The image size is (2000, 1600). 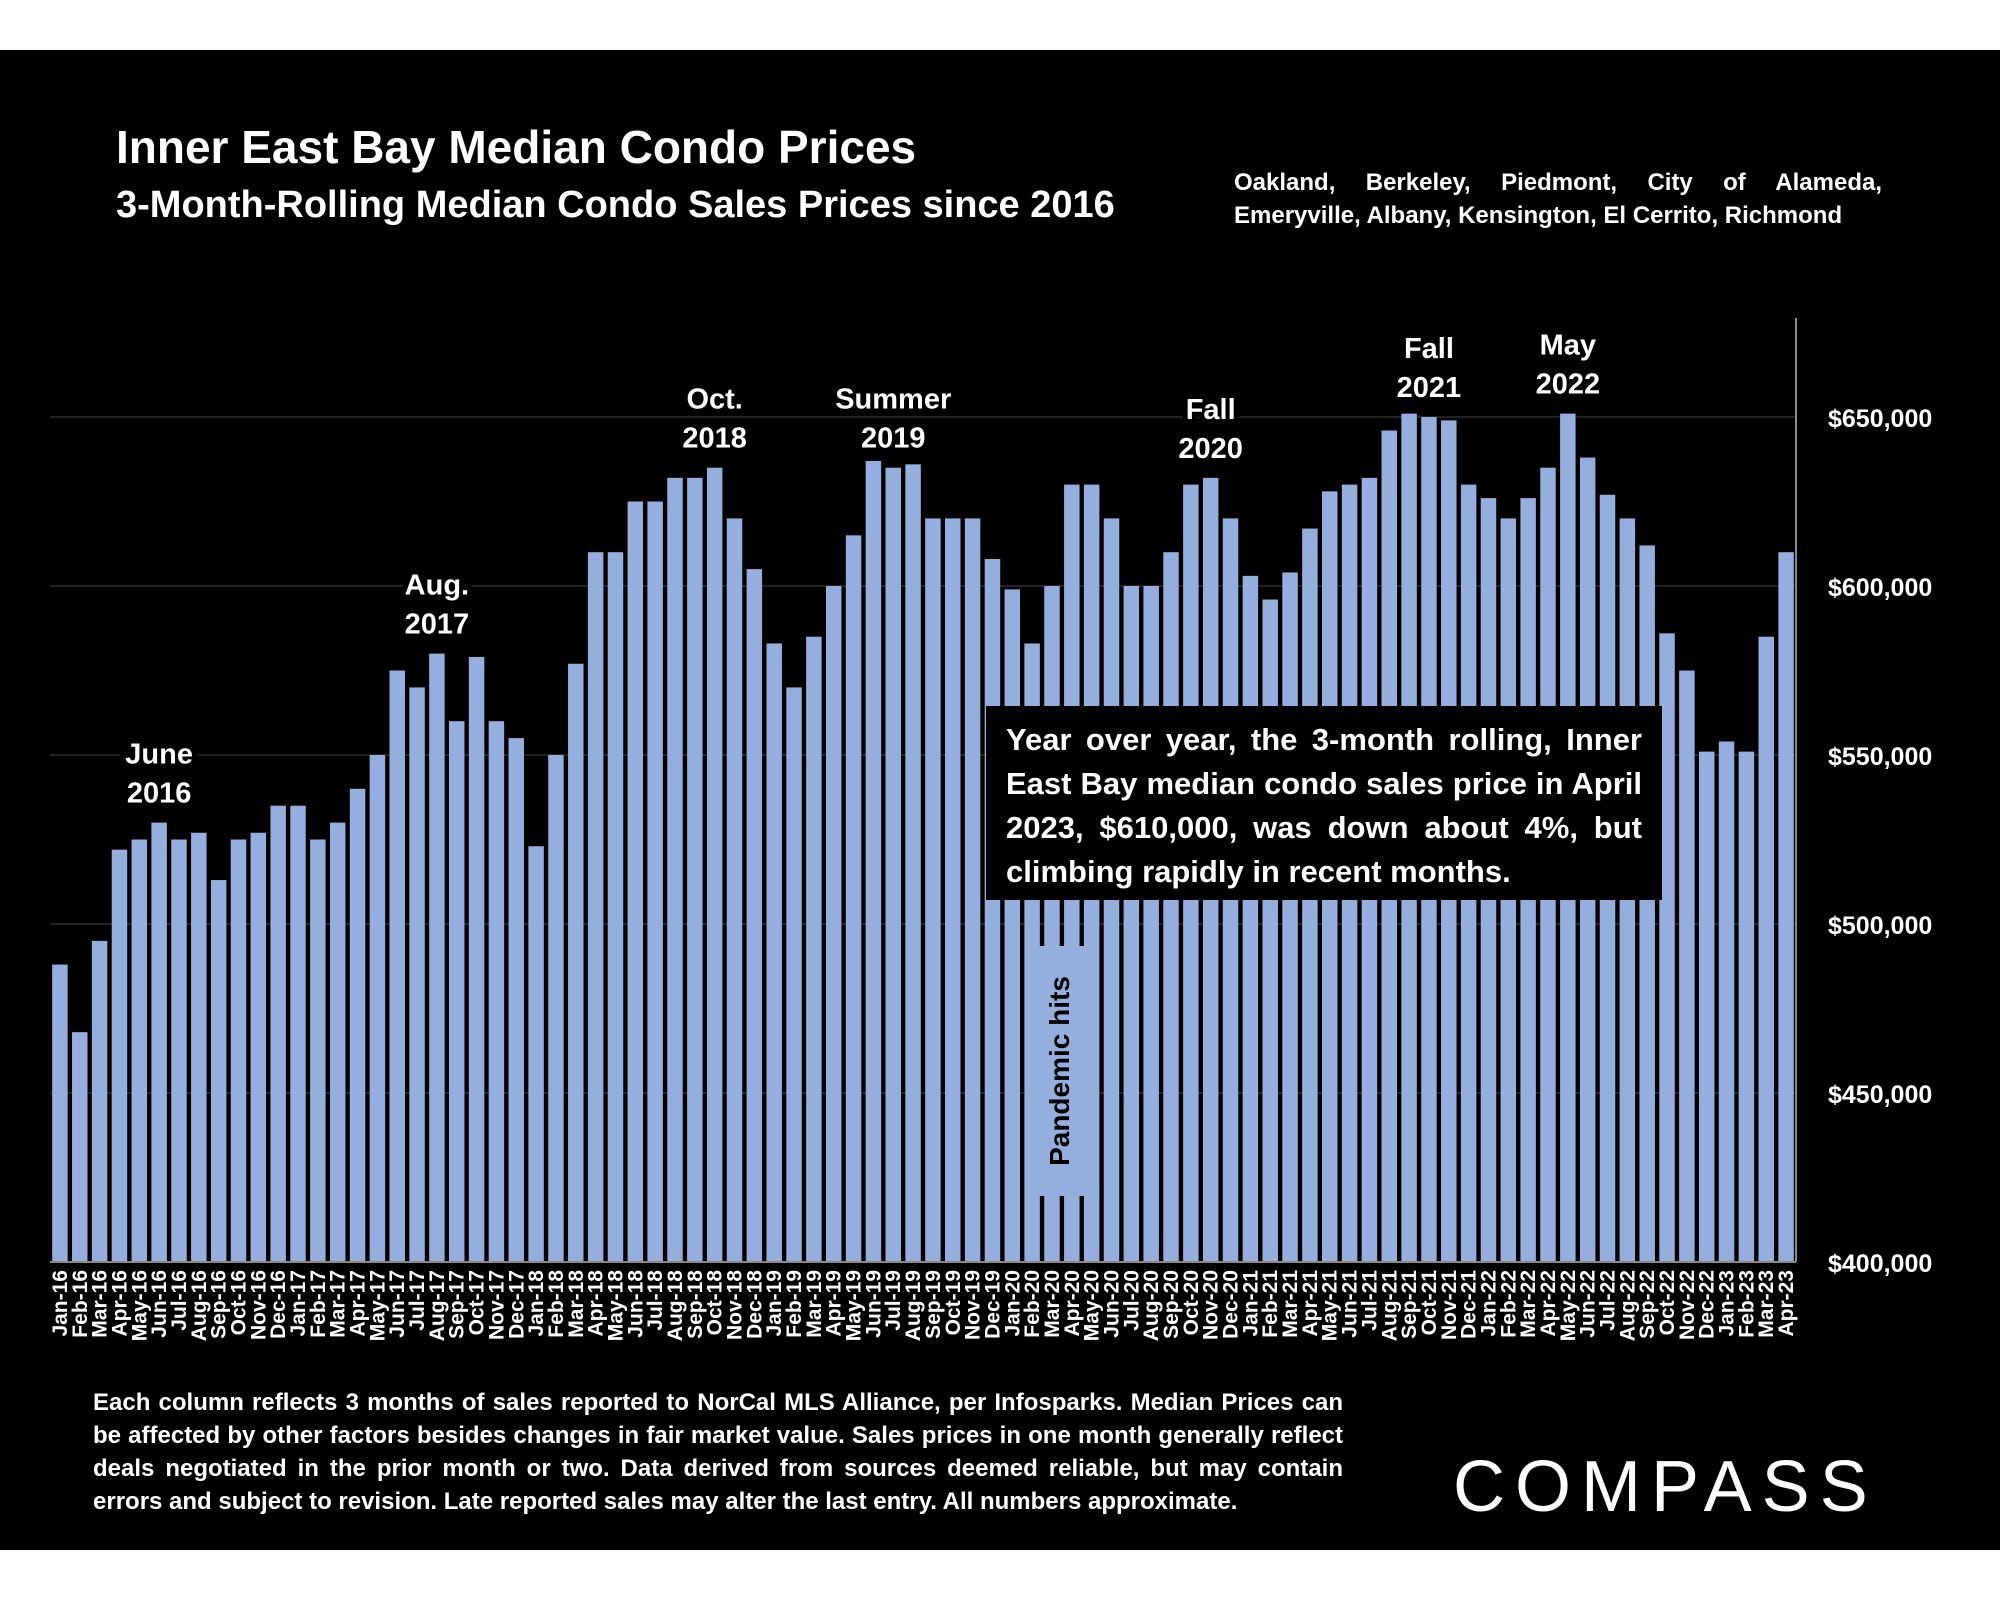 I want to click on x-tick-label: Feb-23, so click(x=1746, y=1304).